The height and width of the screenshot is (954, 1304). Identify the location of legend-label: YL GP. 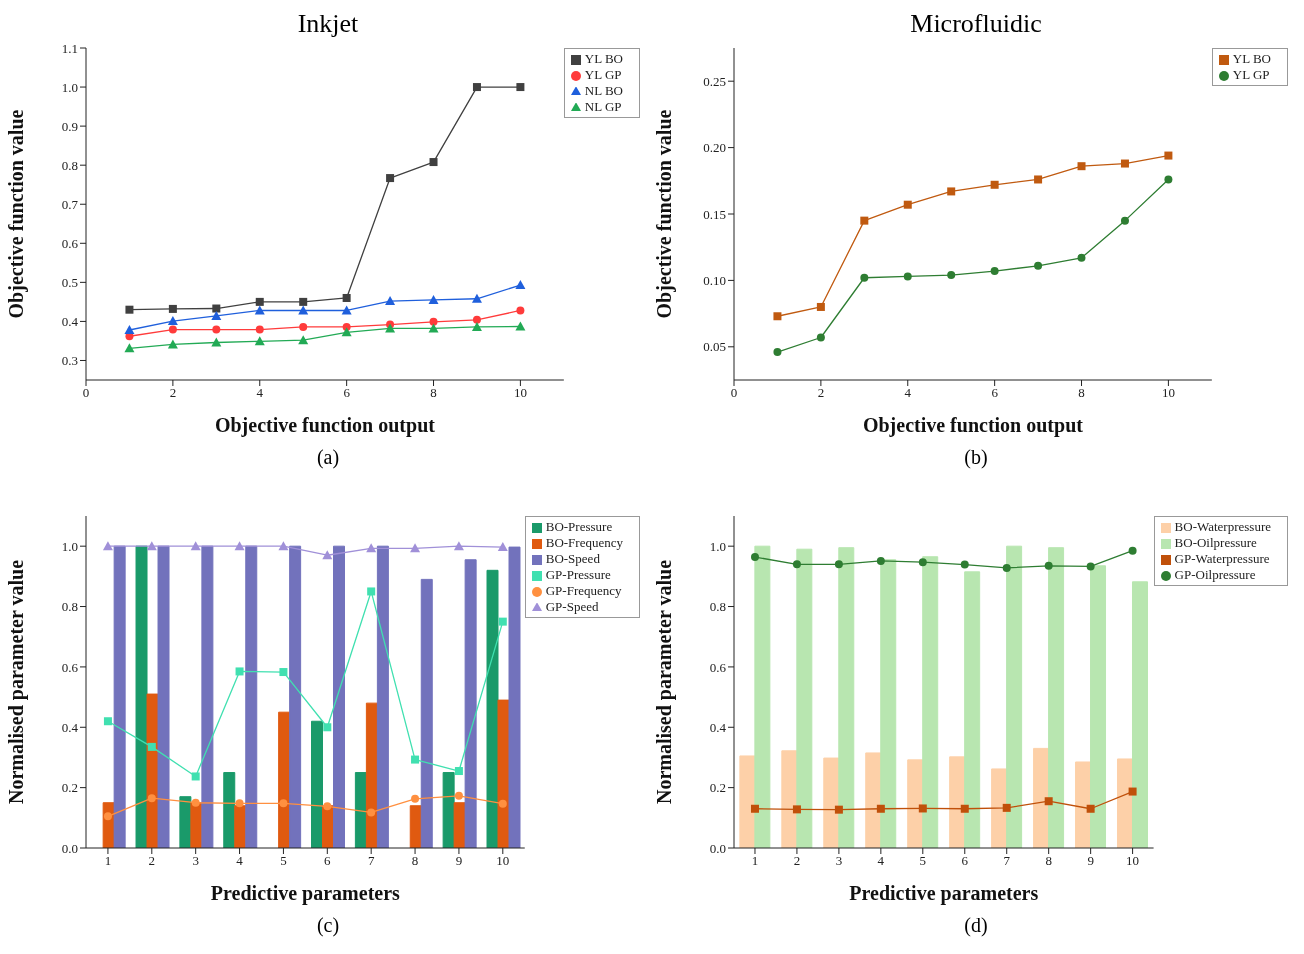
(603, 74).